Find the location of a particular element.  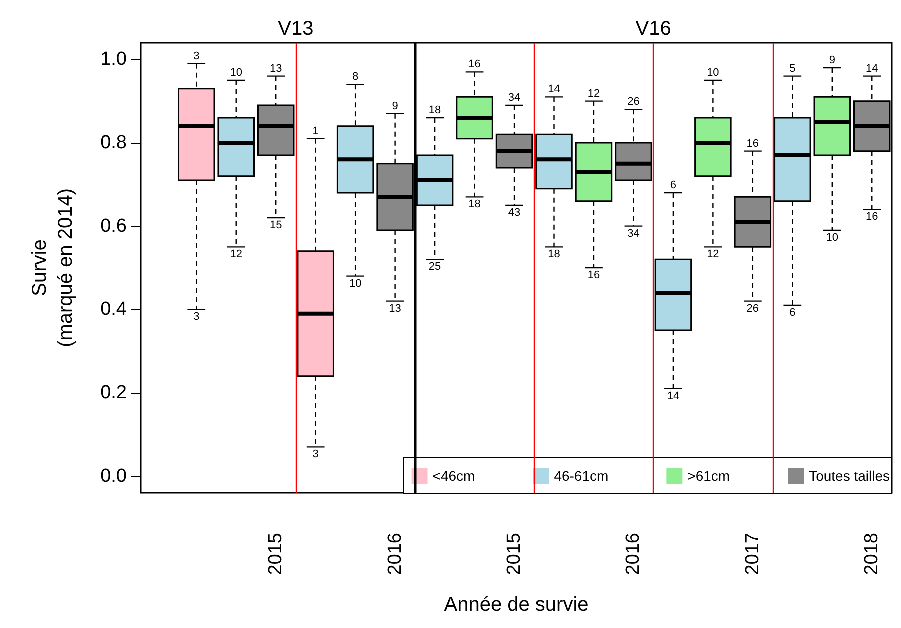

y-tick-label: 1.0 is located at coordinates (113, 59).